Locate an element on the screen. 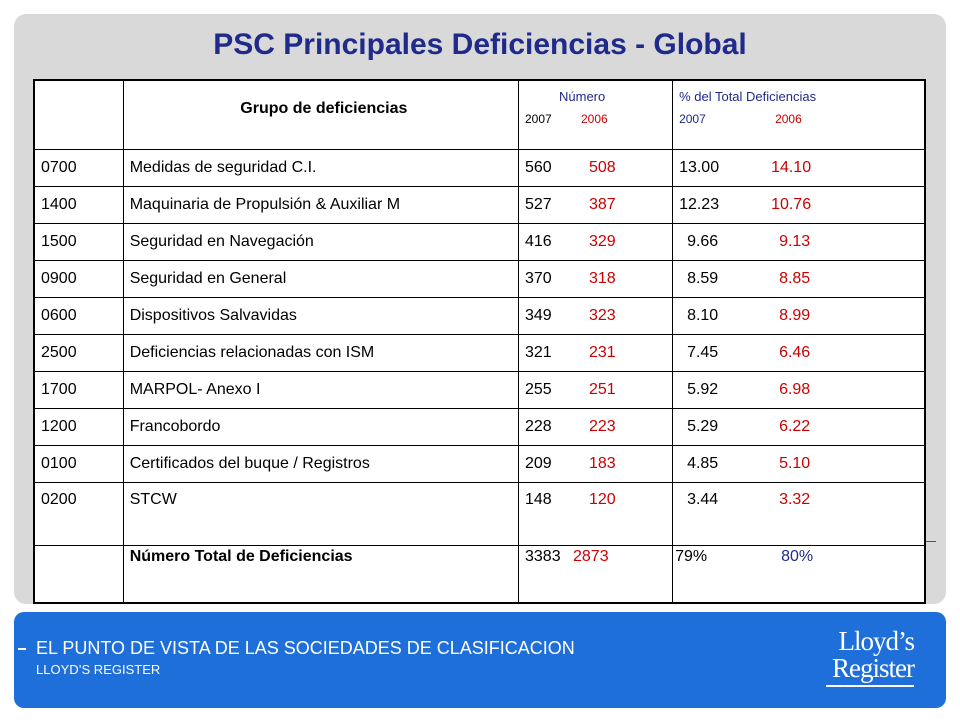  row-numero-2007: 527 is located at coordinates (538, 204).